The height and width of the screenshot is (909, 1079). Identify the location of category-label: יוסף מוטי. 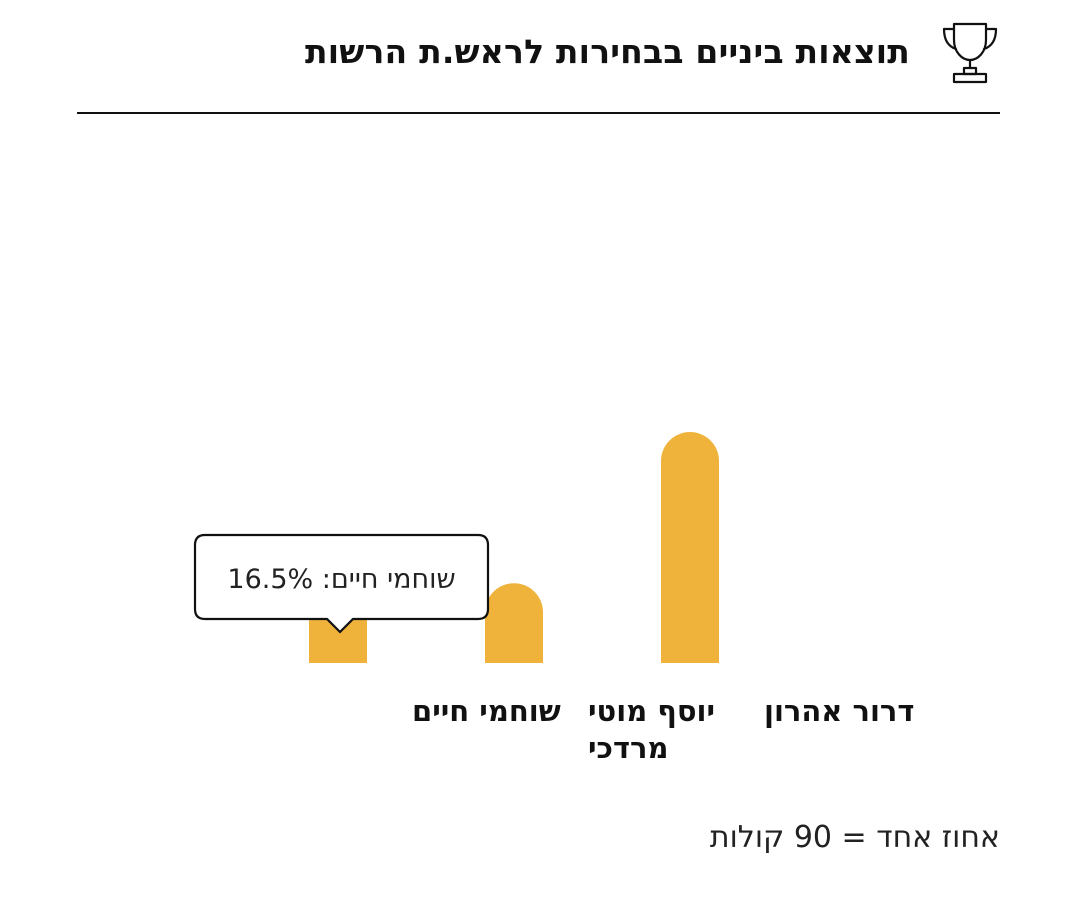
(651, 711).